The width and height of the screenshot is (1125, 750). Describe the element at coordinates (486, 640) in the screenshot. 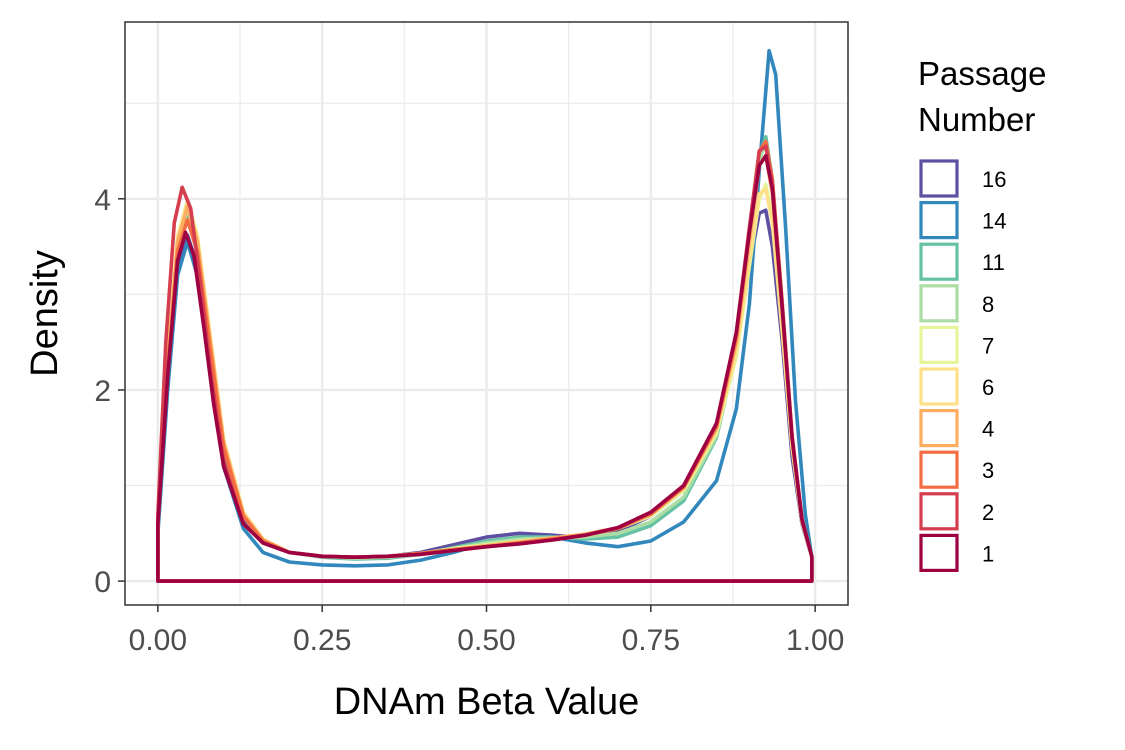

I see `x-tick-label: 0.50` at that location.